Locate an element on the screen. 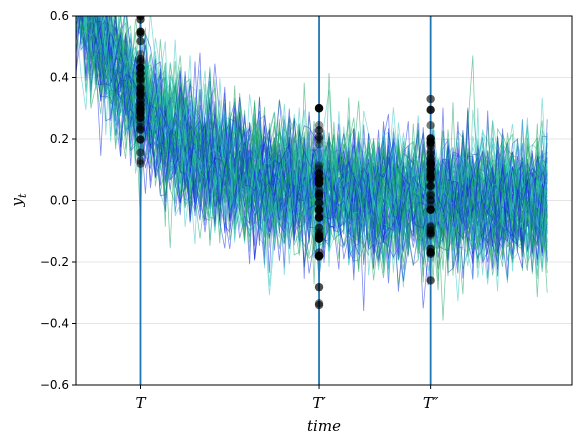  x-tick-label: T is located at coordinates (140, 403).